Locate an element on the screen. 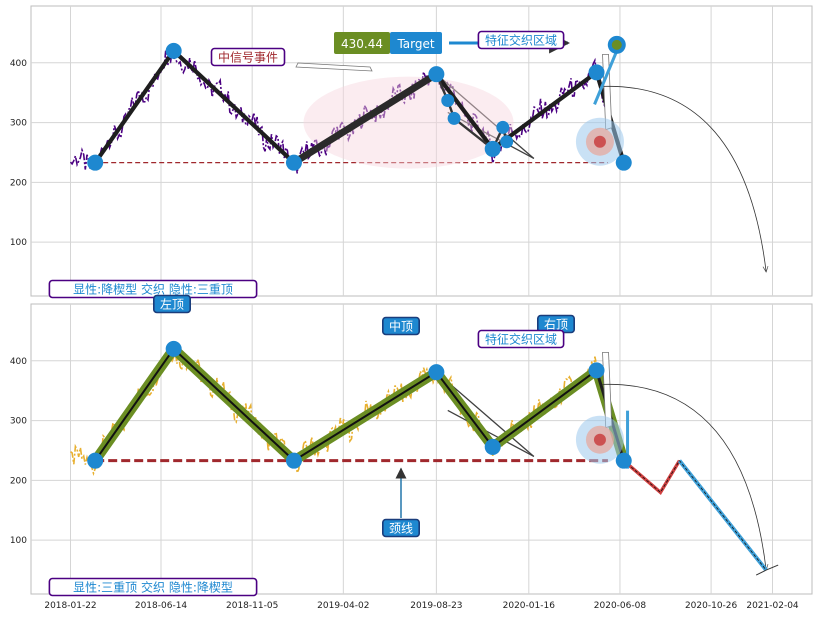 This screenshot has width=819, height=617. target-value: 430.44 is located at coordinates (362, 44).